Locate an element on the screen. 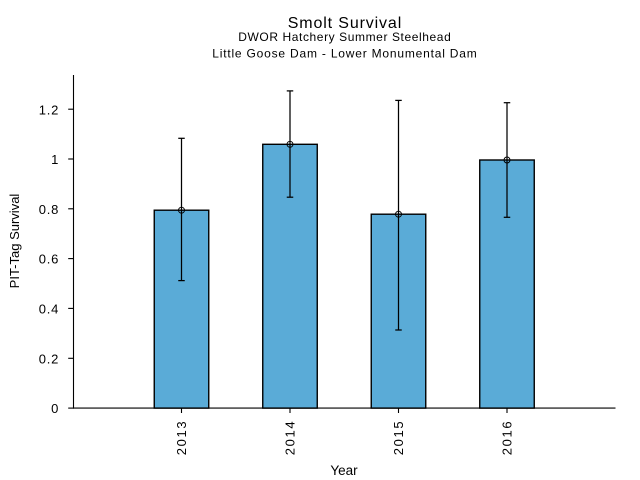  svg-text: 0 is located at coordinates (54, 408).